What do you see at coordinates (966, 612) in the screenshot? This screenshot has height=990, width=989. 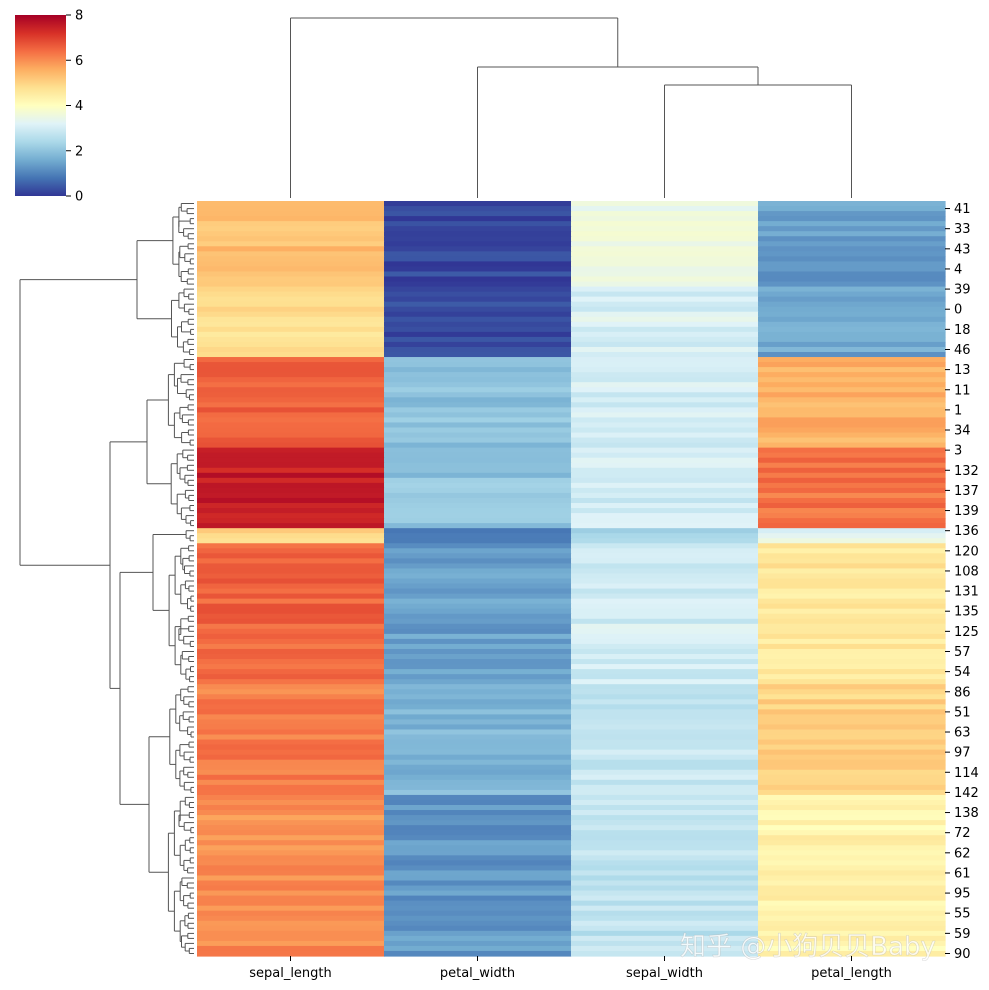 I see `y-tick-label: 135` at bounding box center [966, 612].